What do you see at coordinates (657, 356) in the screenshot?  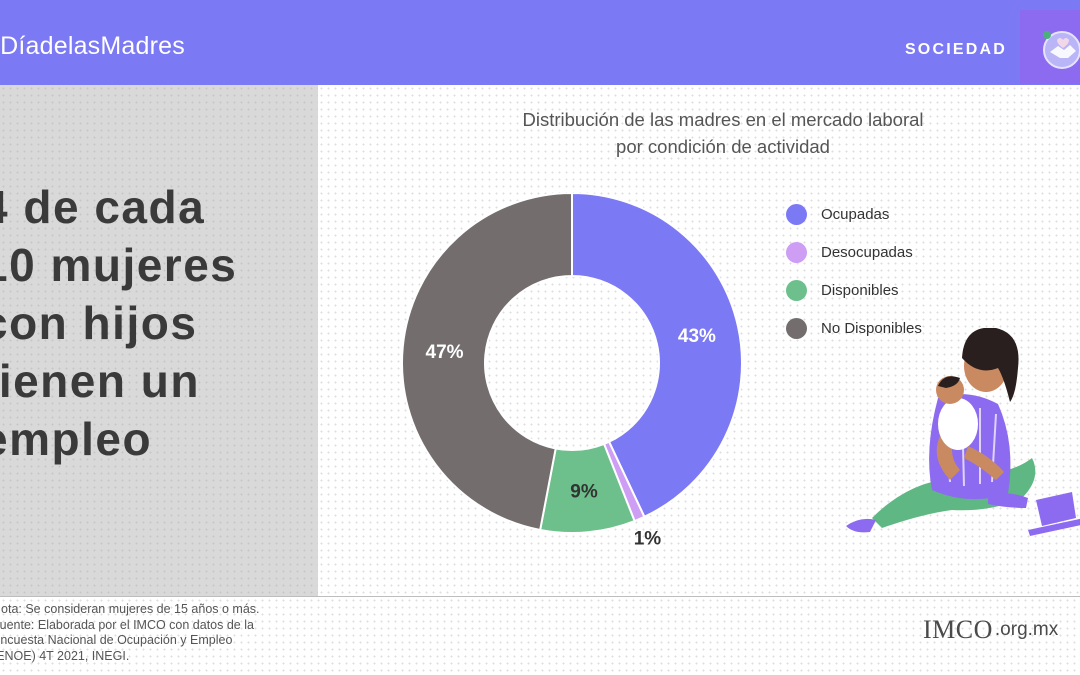 I see `donut-slice-ocupadas` at bounding box center [657, 356].